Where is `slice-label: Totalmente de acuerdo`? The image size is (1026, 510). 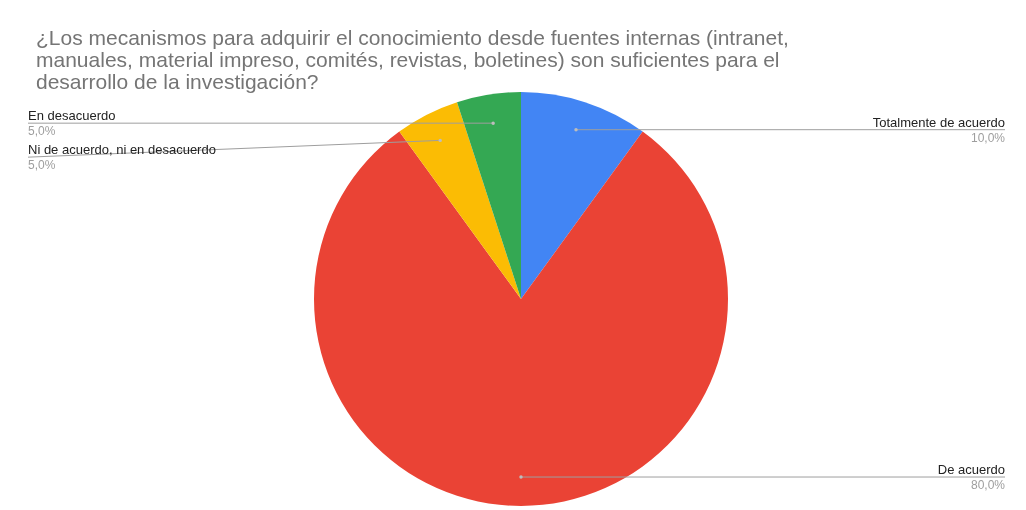
slice-label: Totalmente de acuerdo is located at coordinates (938, 122).